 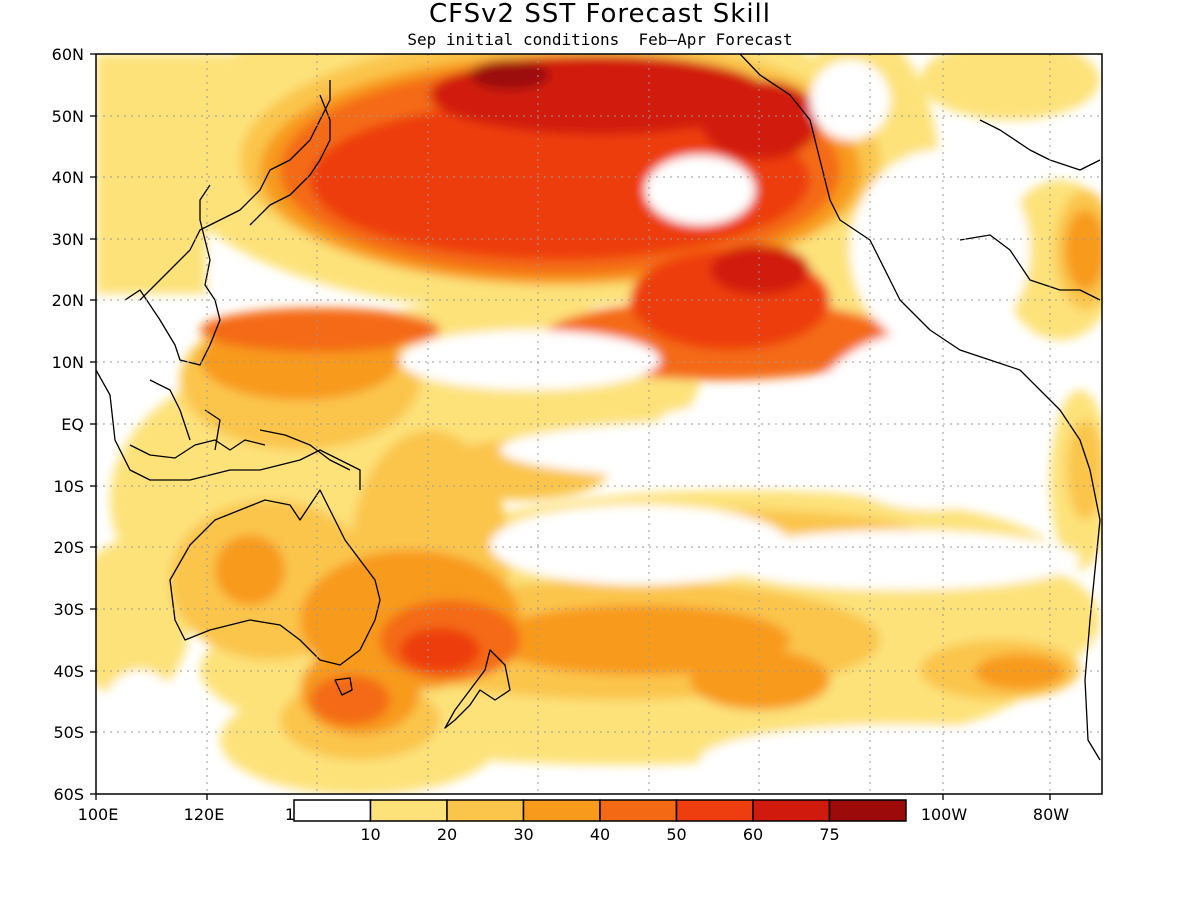 I want to click on lat-label: 40N, so click(x=68, y=177).